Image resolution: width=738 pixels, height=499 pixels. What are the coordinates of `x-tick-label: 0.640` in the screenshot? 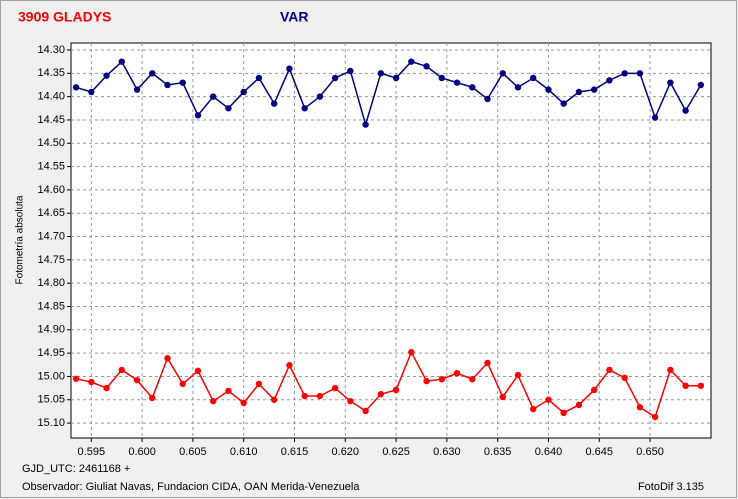 It's located at (549, 452).